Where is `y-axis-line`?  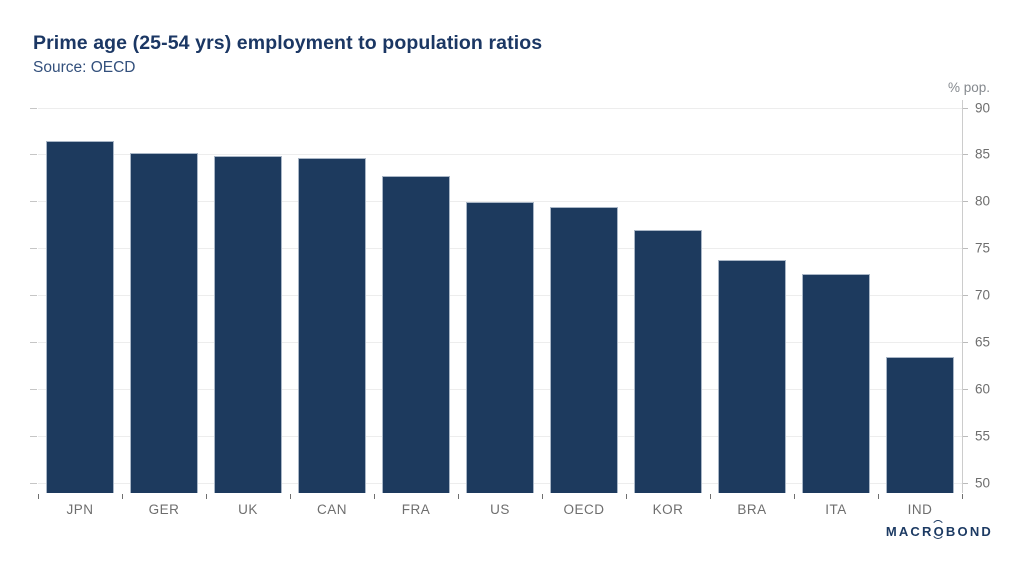
y-axis-line is located at coordinates (962, 296).